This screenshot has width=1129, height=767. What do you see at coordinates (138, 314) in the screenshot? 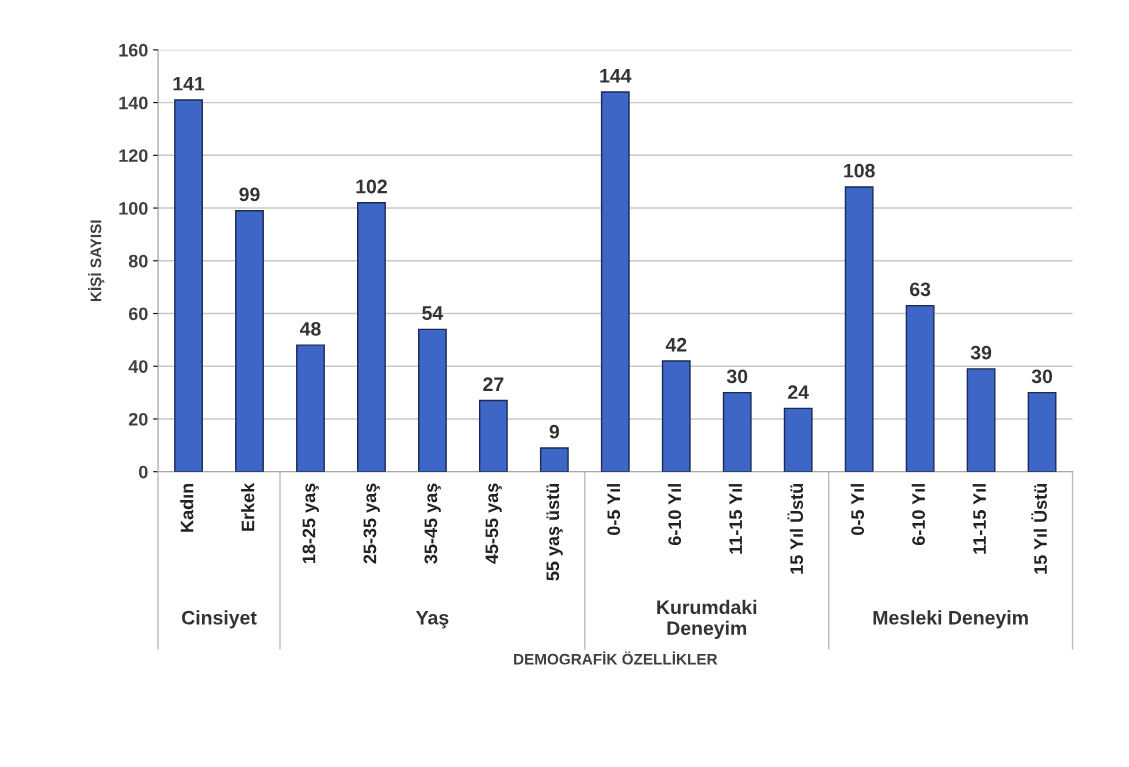
I see `y-tick-label: 60` at bounding box center [138, 314].